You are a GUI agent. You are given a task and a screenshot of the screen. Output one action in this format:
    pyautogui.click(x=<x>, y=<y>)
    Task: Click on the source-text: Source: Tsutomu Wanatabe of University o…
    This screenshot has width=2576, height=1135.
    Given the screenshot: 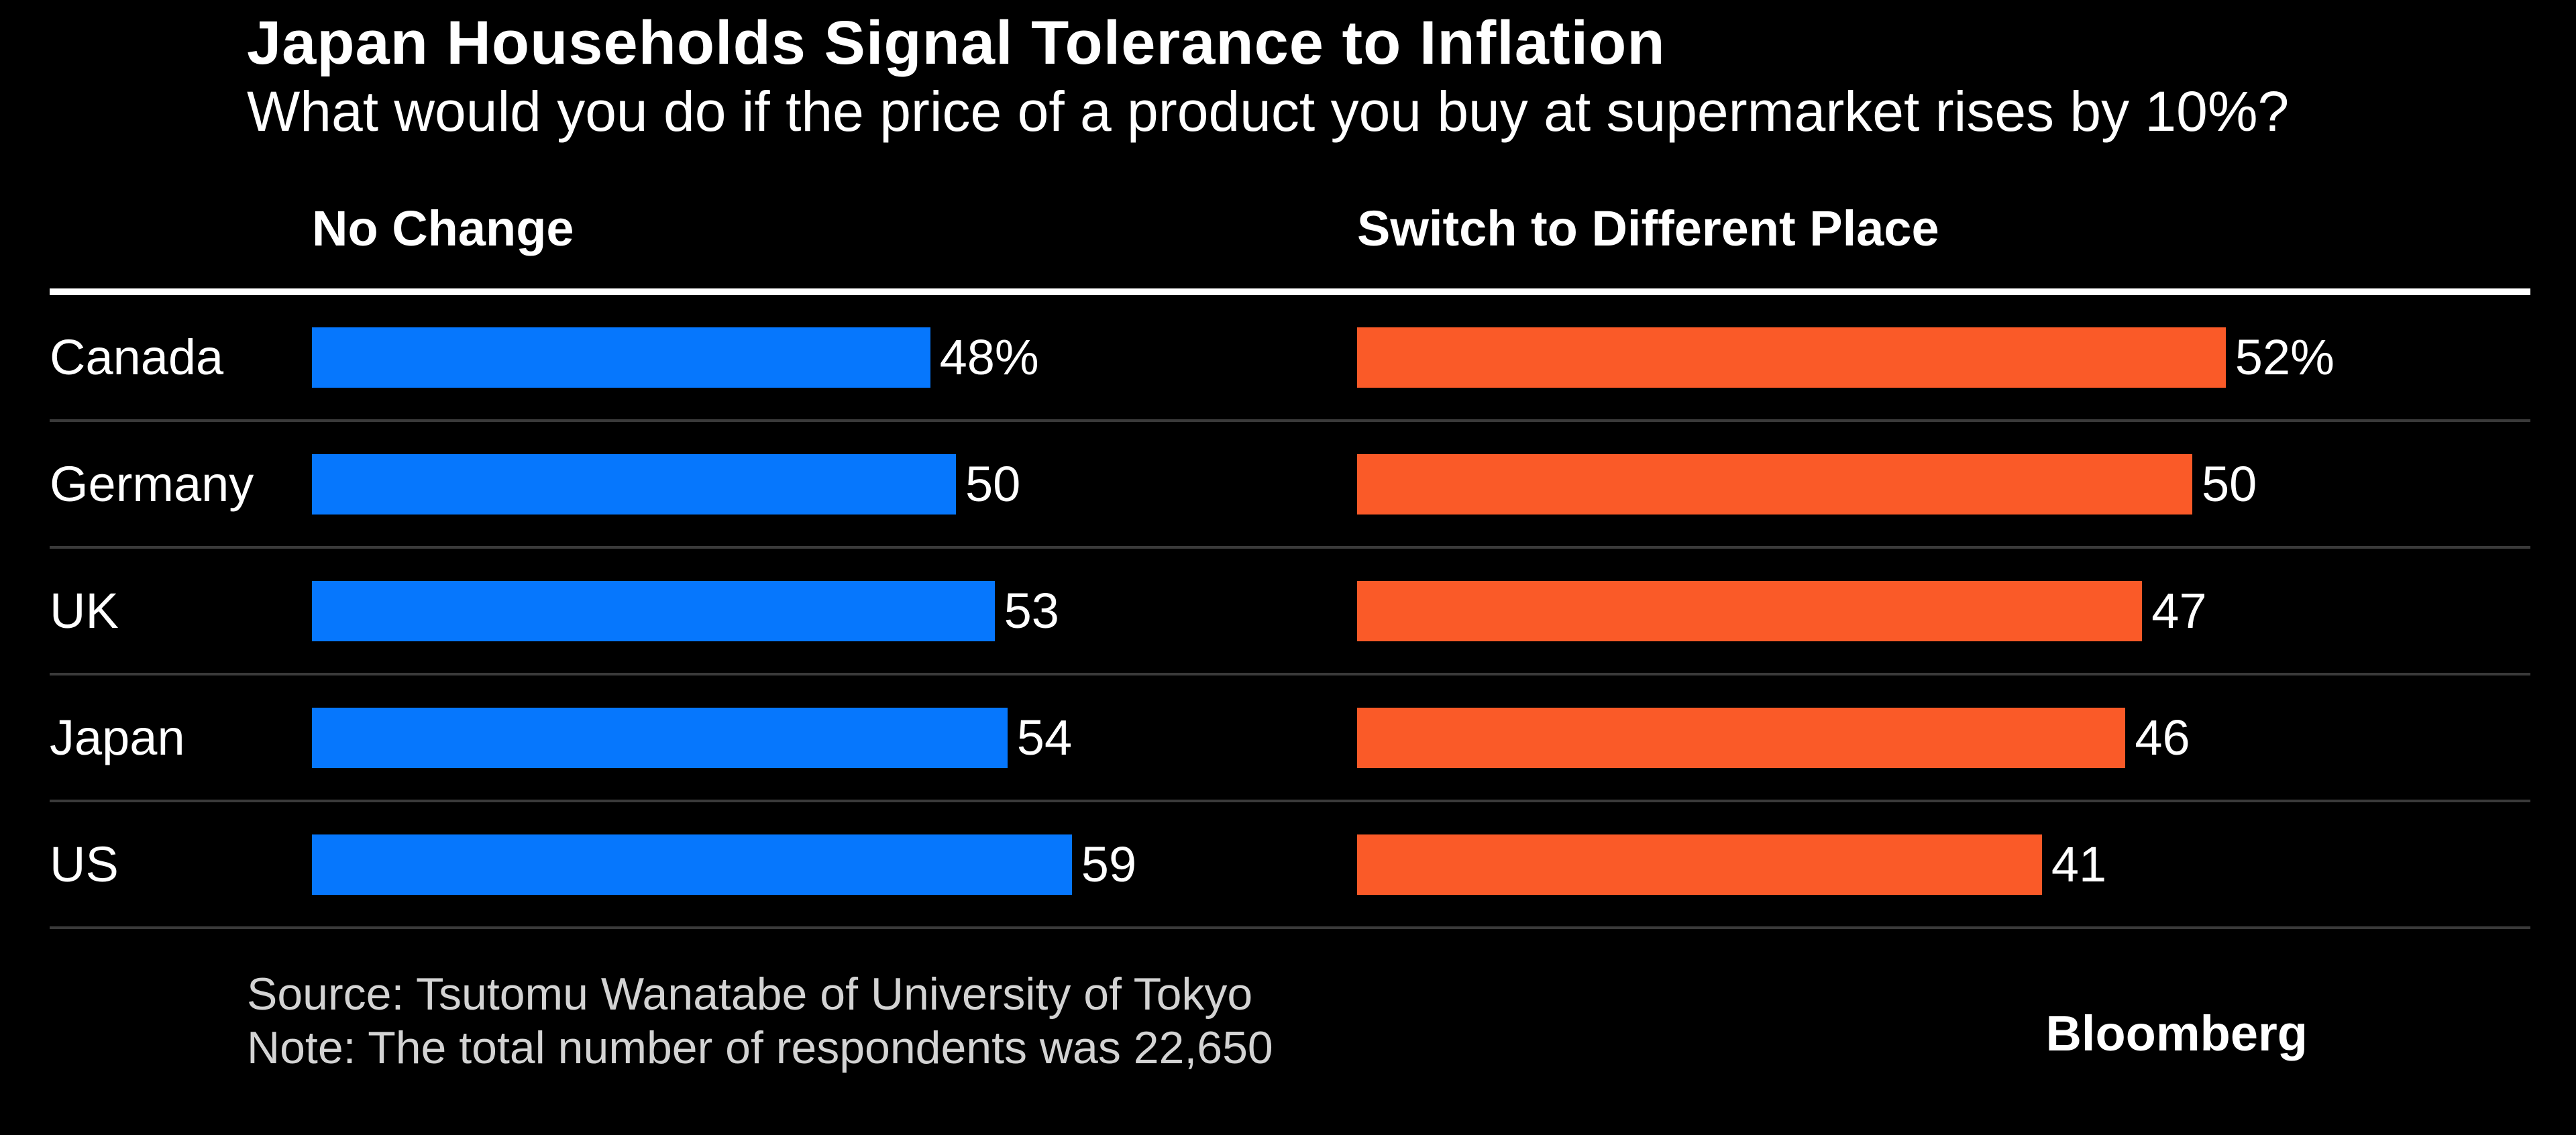 What is the action you would take?
    pyautogui.click(x=750, y=994)
    